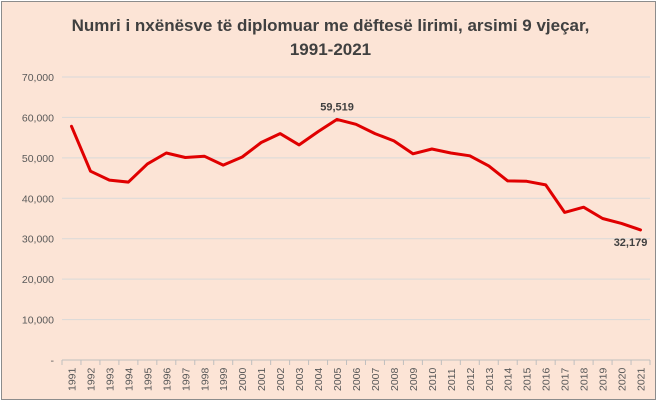  I want to click on x-tick-label: 2001, so click(262, 379).